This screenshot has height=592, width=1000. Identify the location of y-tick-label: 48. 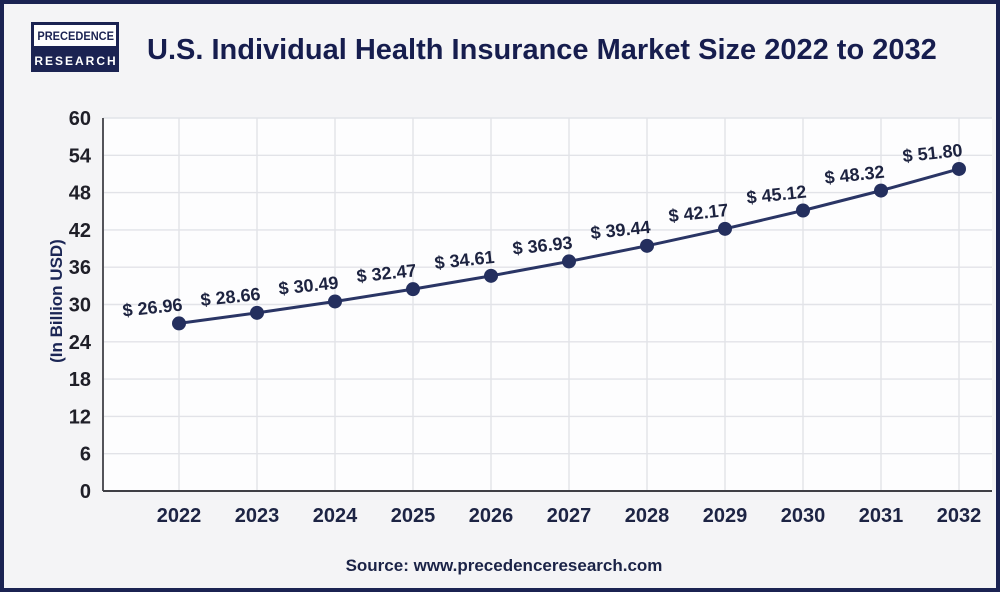
(80, 194).